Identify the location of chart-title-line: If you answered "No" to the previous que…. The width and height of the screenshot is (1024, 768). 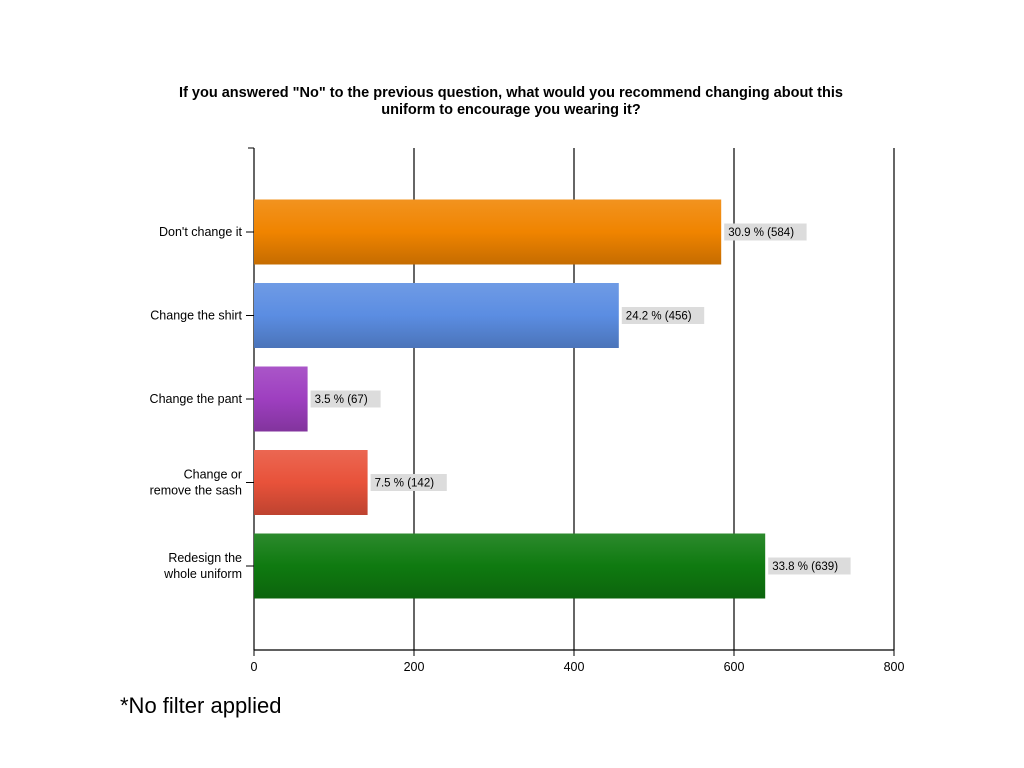
(511, 93).